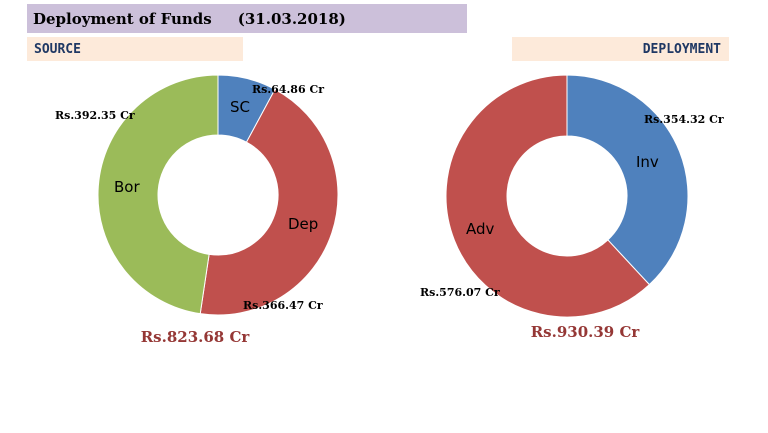  What do you see at coordinates (620, 49) in the screenshot?
I see `deployment-section-label: DEPLOYMENT` at bounding box center [620, 49].